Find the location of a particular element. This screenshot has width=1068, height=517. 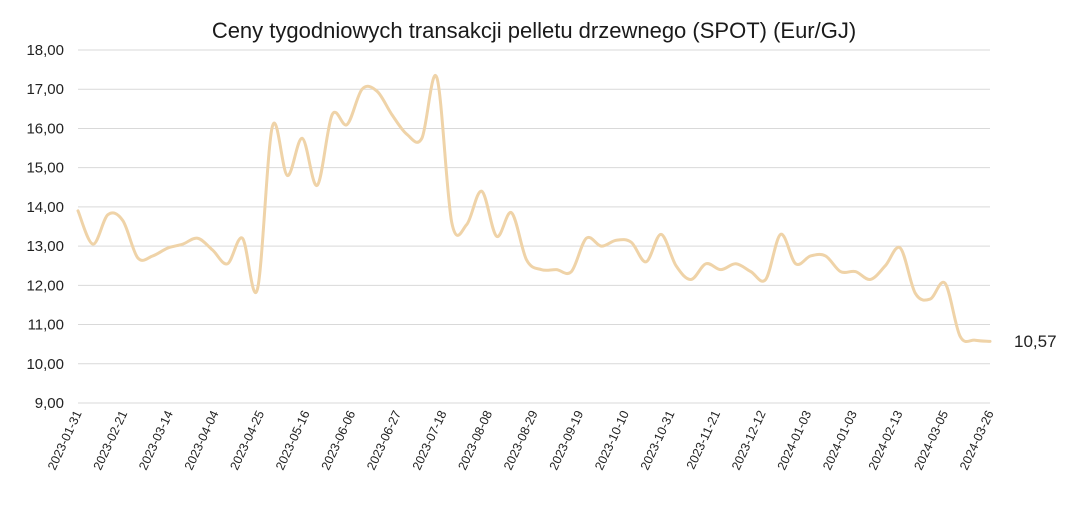

x-tick-label: 2023-04-25 is located at coordinates (247, 440).